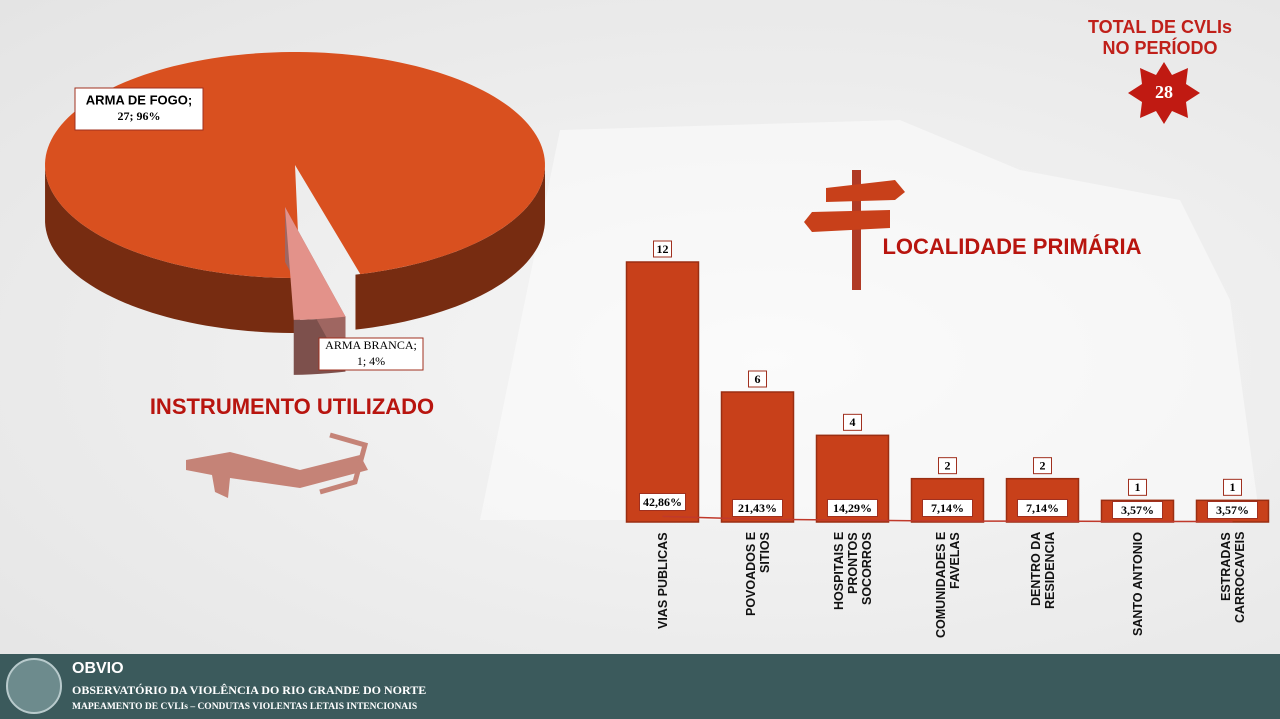 The image size is (1280, 719). I want to click on pie-top, so click(315, 263).